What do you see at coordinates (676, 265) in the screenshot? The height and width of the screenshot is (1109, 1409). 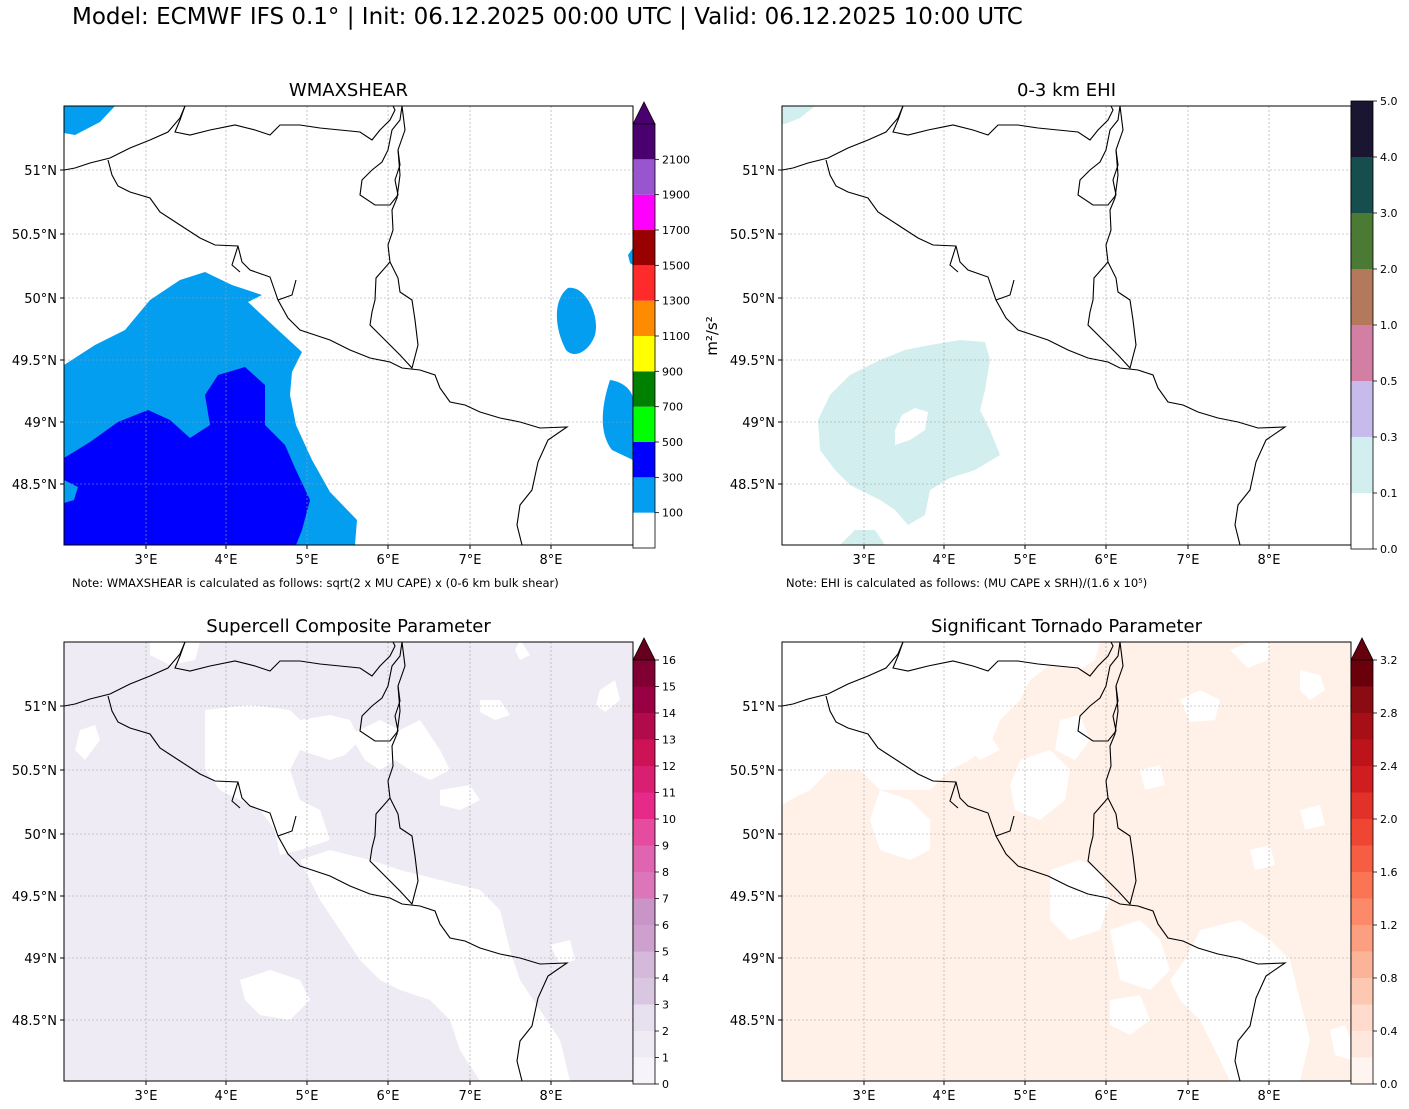 I see `colorbar-tick-label: 1500` at bounding box center [676, 265].